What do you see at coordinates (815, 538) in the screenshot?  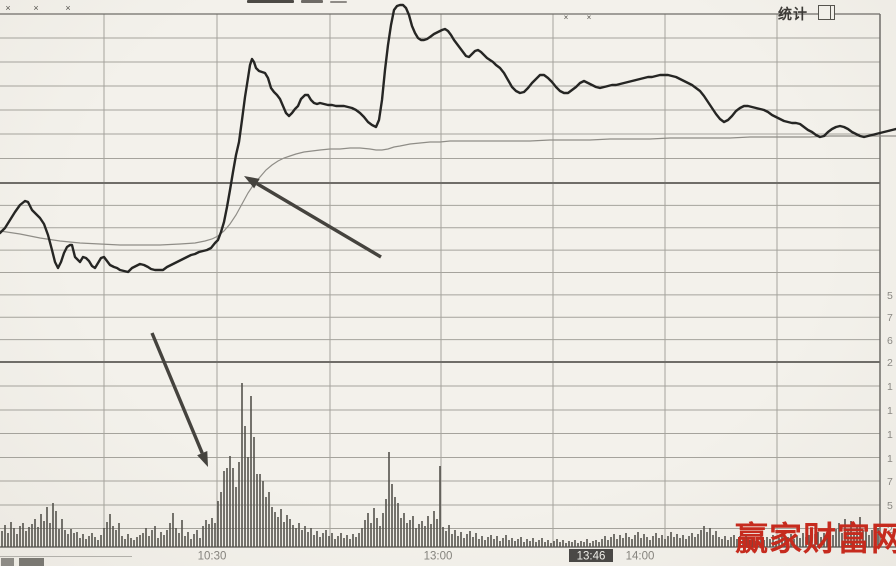 I see `watermark-yingjia-caifuwang: 赢家财富网` at bounding box center [815, 538].